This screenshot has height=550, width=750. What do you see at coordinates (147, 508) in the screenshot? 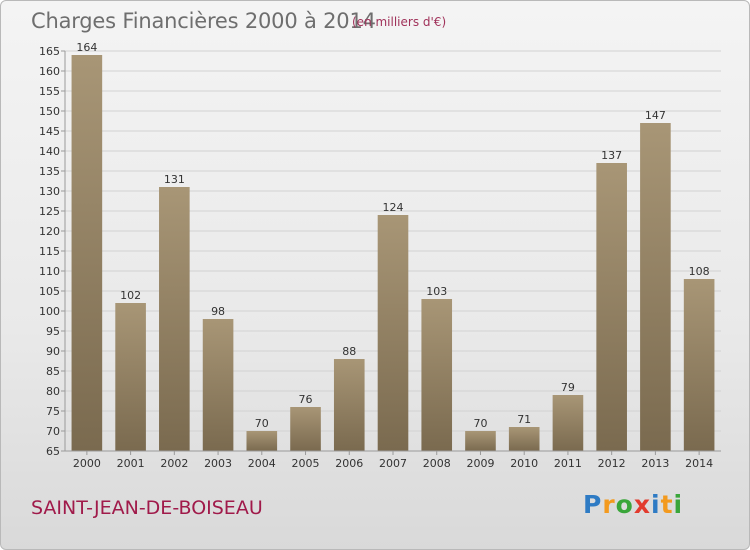
I see `commune-name: SAINT-JEAN-DE-BOISEAU` at bounding box center [147, 508].